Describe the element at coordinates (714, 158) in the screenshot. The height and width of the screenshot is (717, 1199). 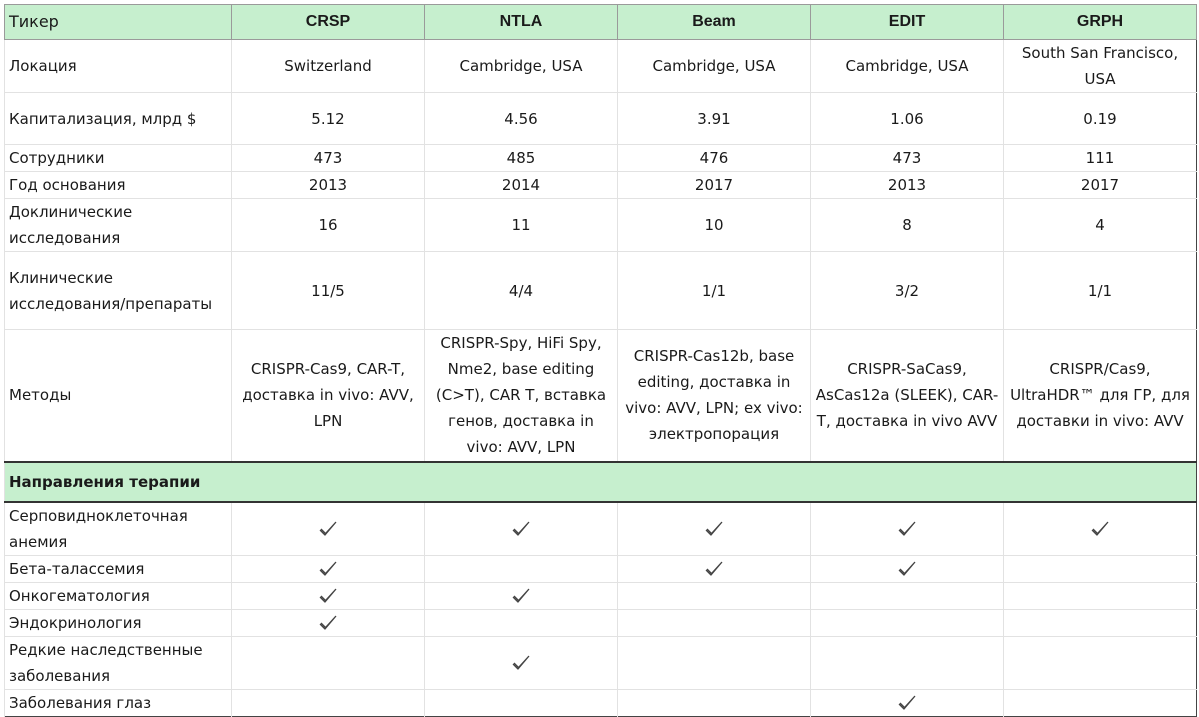
I see `table-cell: 476` at that location.